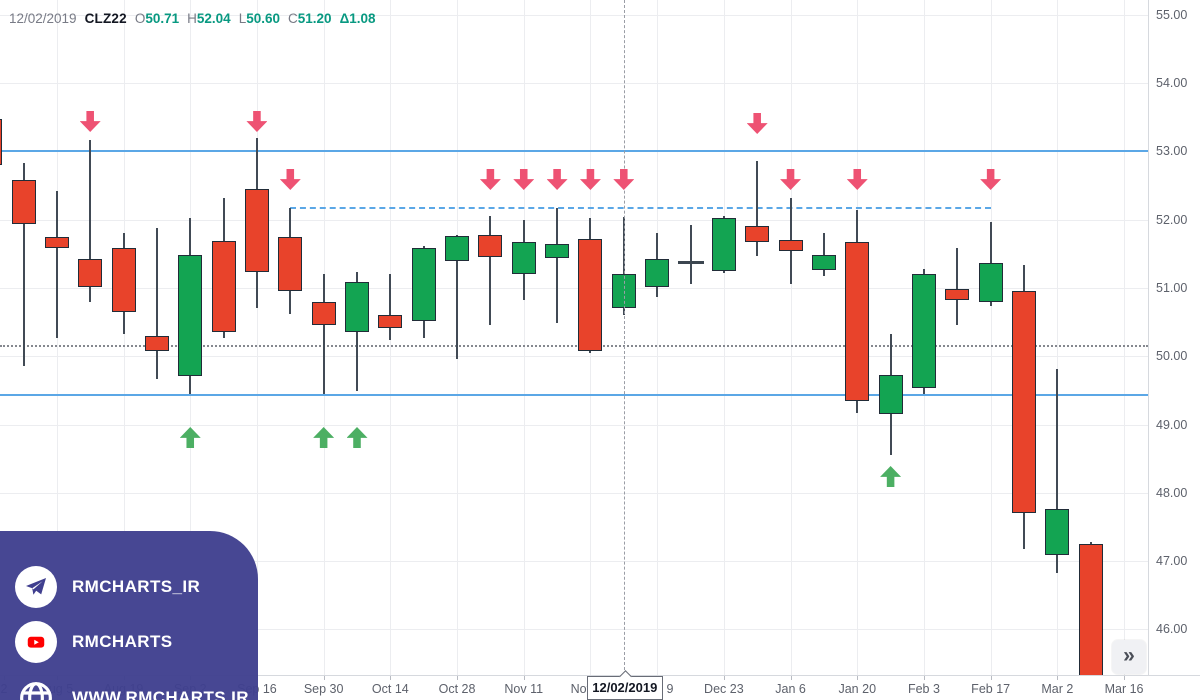 This screenshot has height=700, width=1200. I want to click on time-tick-label: Sep 30, so click(323, 689).